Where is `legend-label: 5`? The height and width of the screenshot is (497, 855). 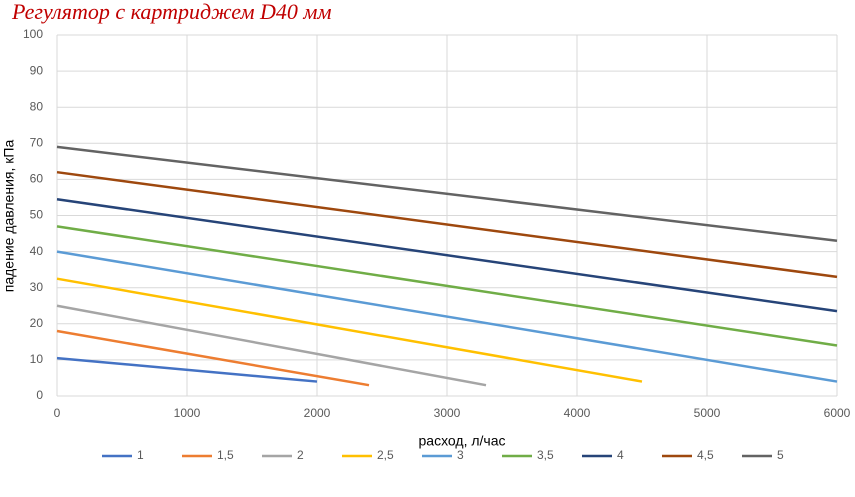
legend-label: 5 is located at coordinates (780, 455).